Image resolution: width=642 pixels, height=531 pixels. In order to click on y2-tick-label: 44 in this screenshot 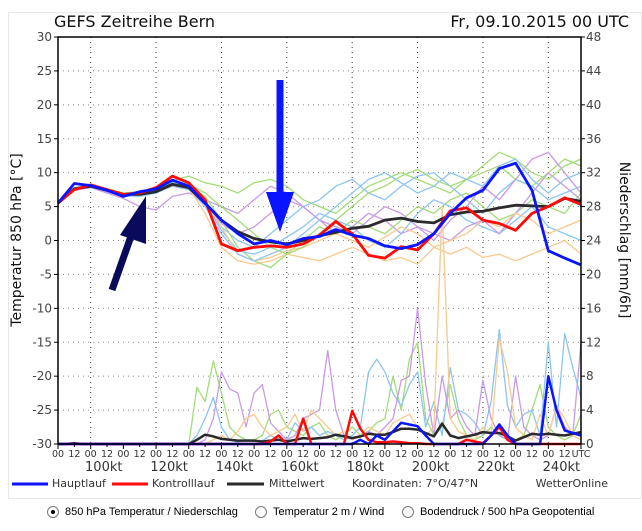, I will do `click(593, 71)`.